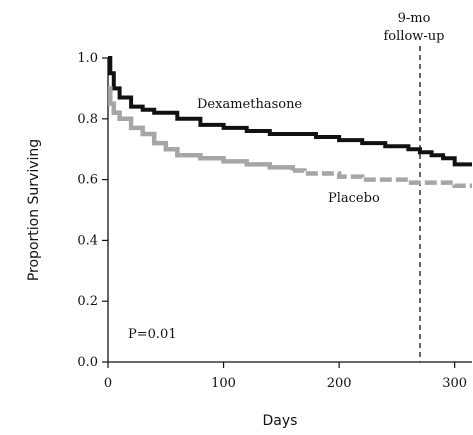  I want to click on y-tick-label: 0.6, so click(87, 180).